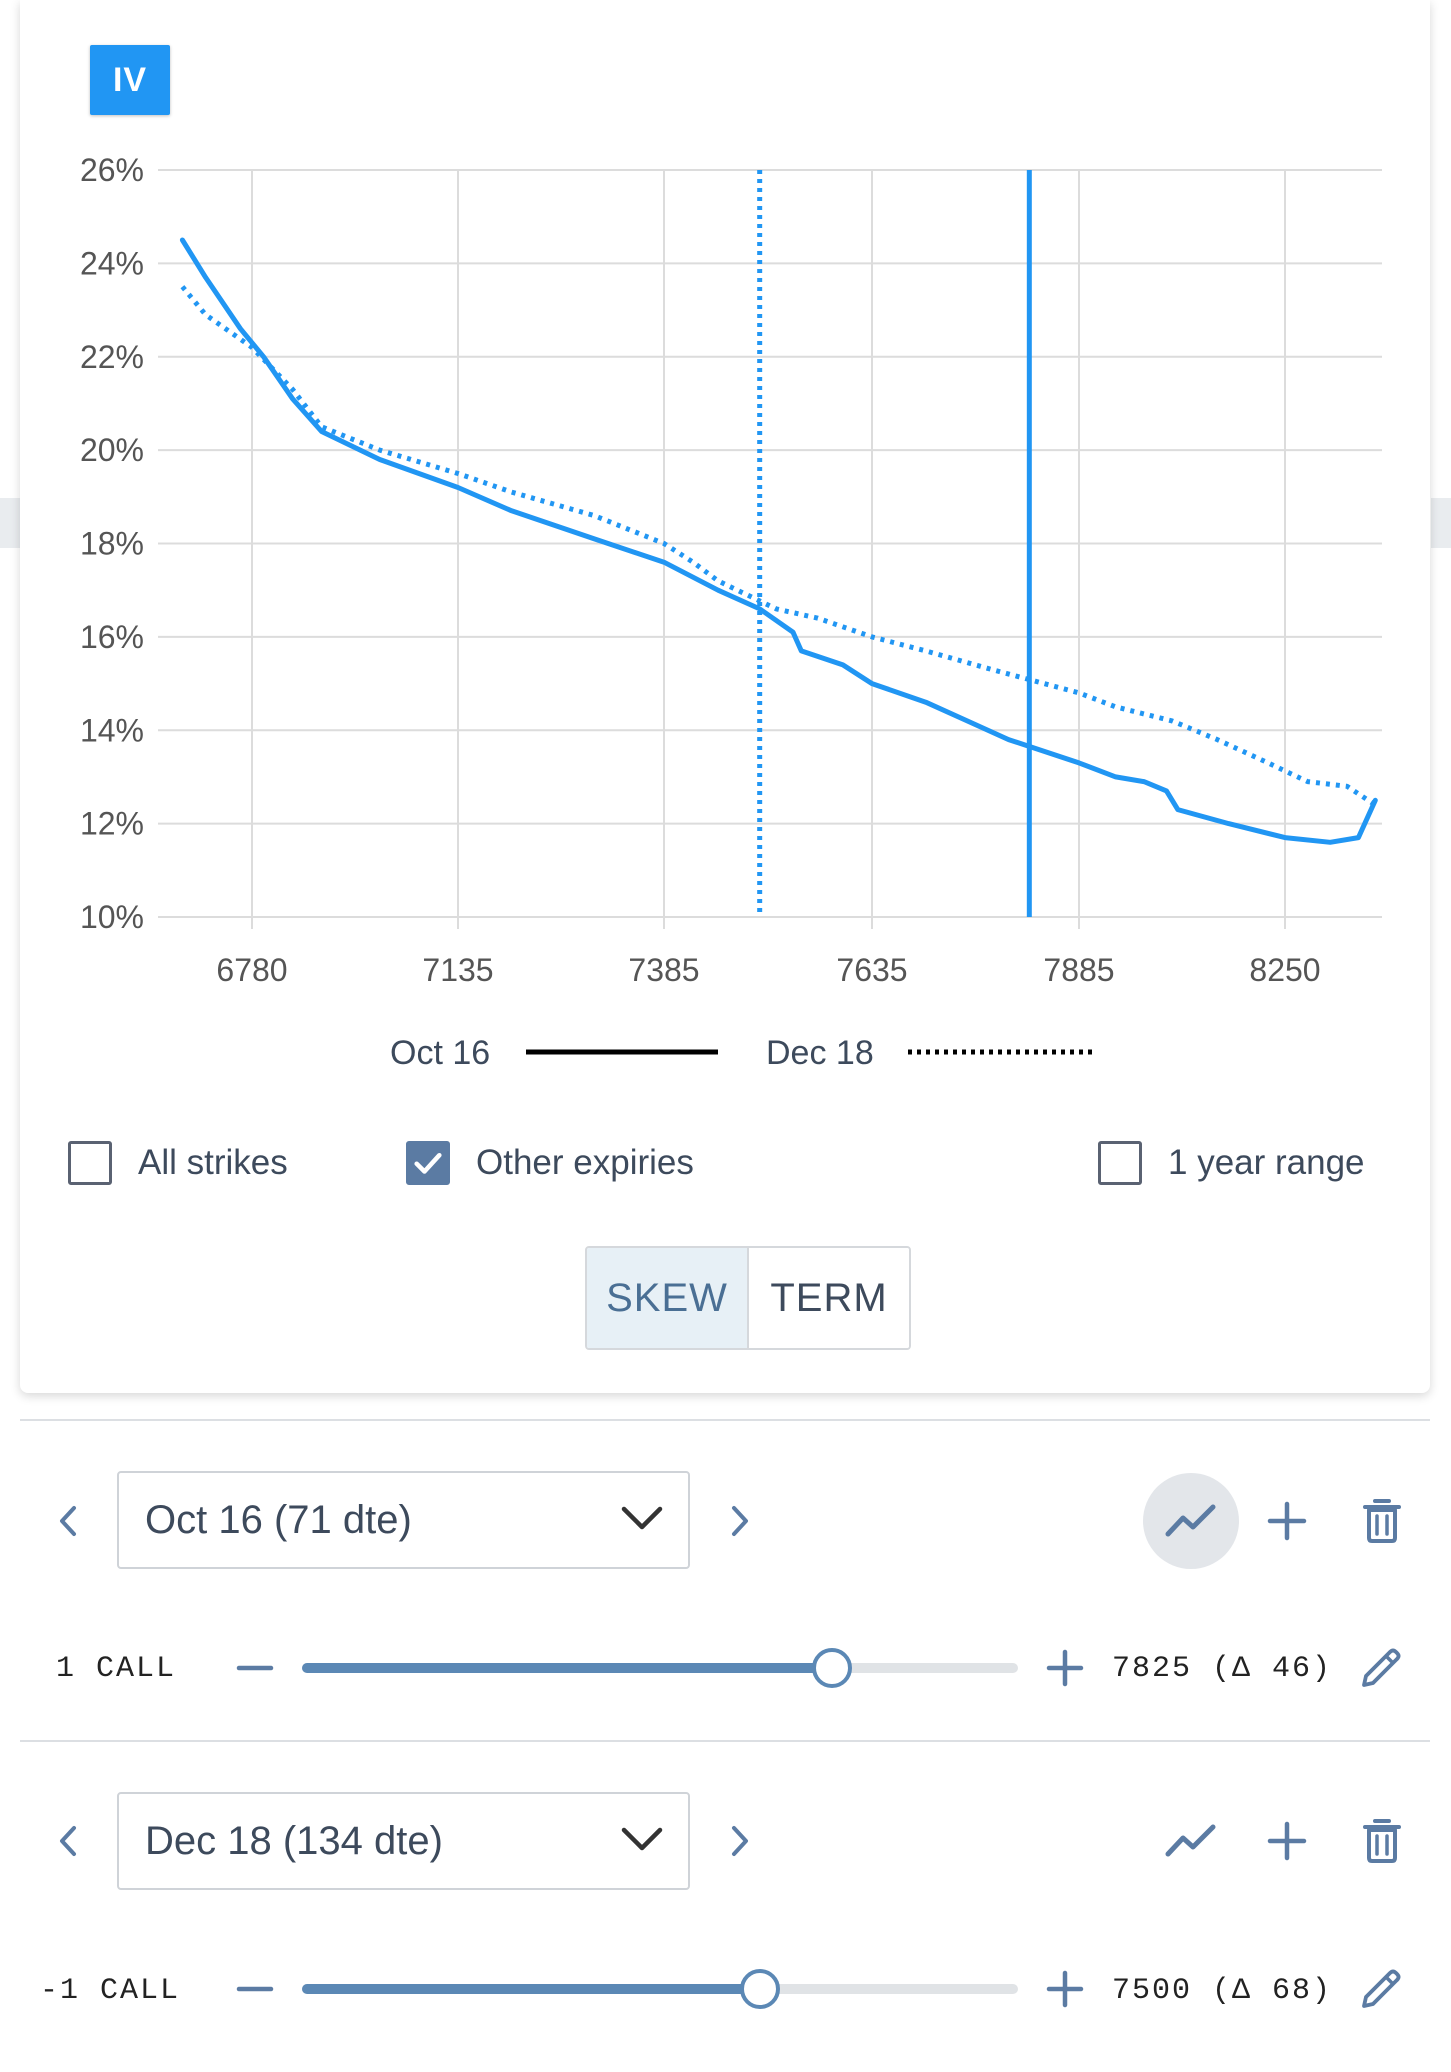 Image resolution: width=1451 pixels, height=2072 pixels. Describe the element at coordinates (112, 637) in the screenshot. I see `y-tick-label: 16%` at that location.